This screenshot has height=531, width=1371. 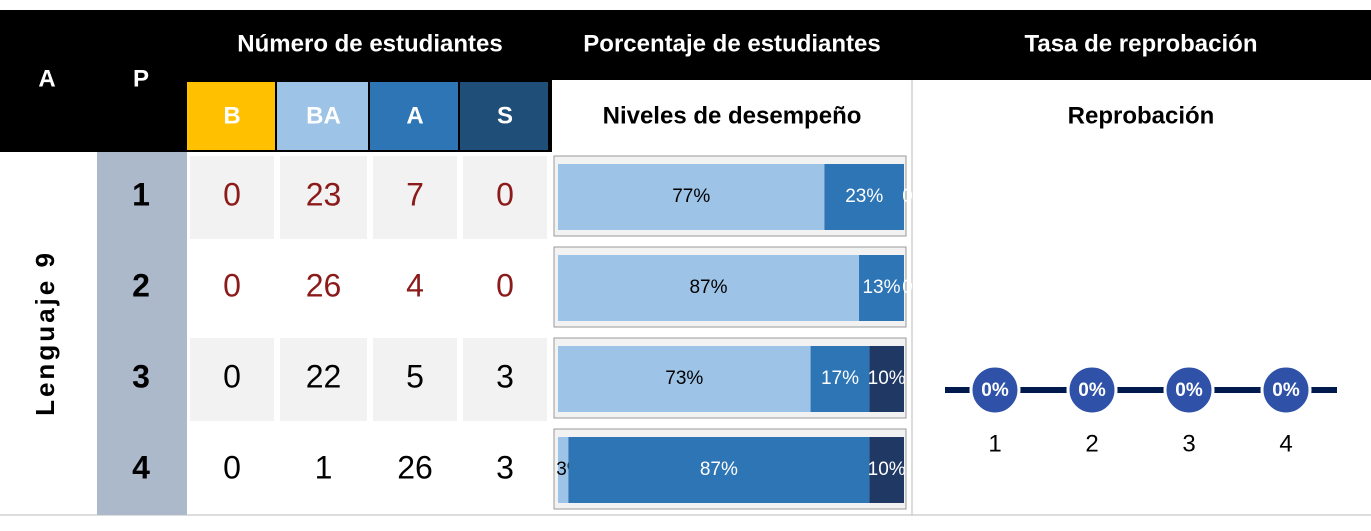 I want to click on level-header: BA, so click(x=323, y=115).